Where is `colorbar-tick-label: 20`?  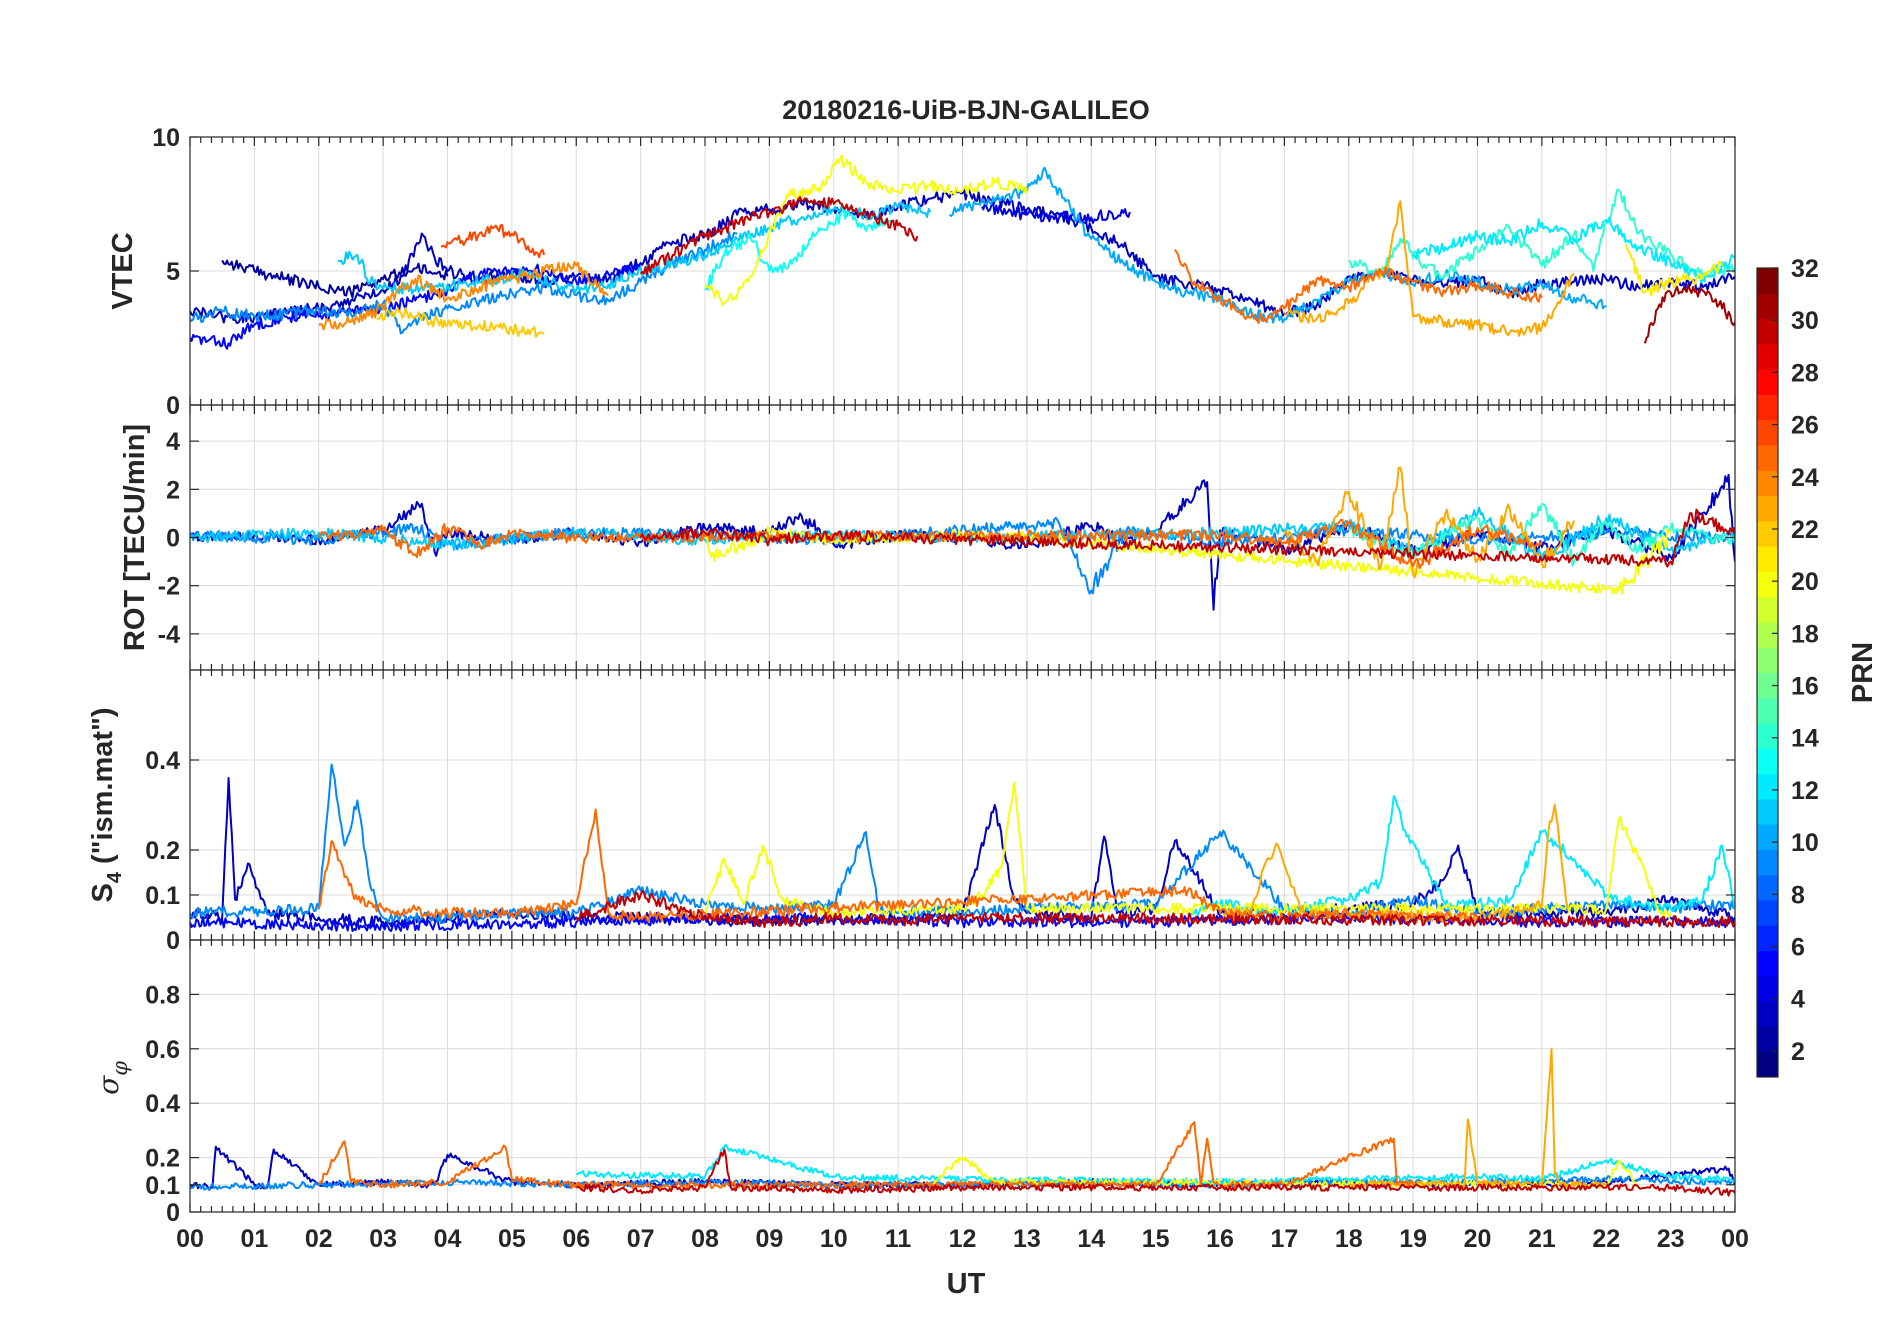 colorbar-tick-label: 20 is located at coordinates (1805, 582).